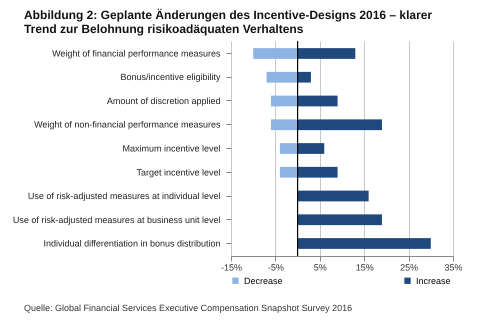  Describe the element at coordinates (365, 267) in the screenshot. I see `x-tick-label: 15%` at that location.